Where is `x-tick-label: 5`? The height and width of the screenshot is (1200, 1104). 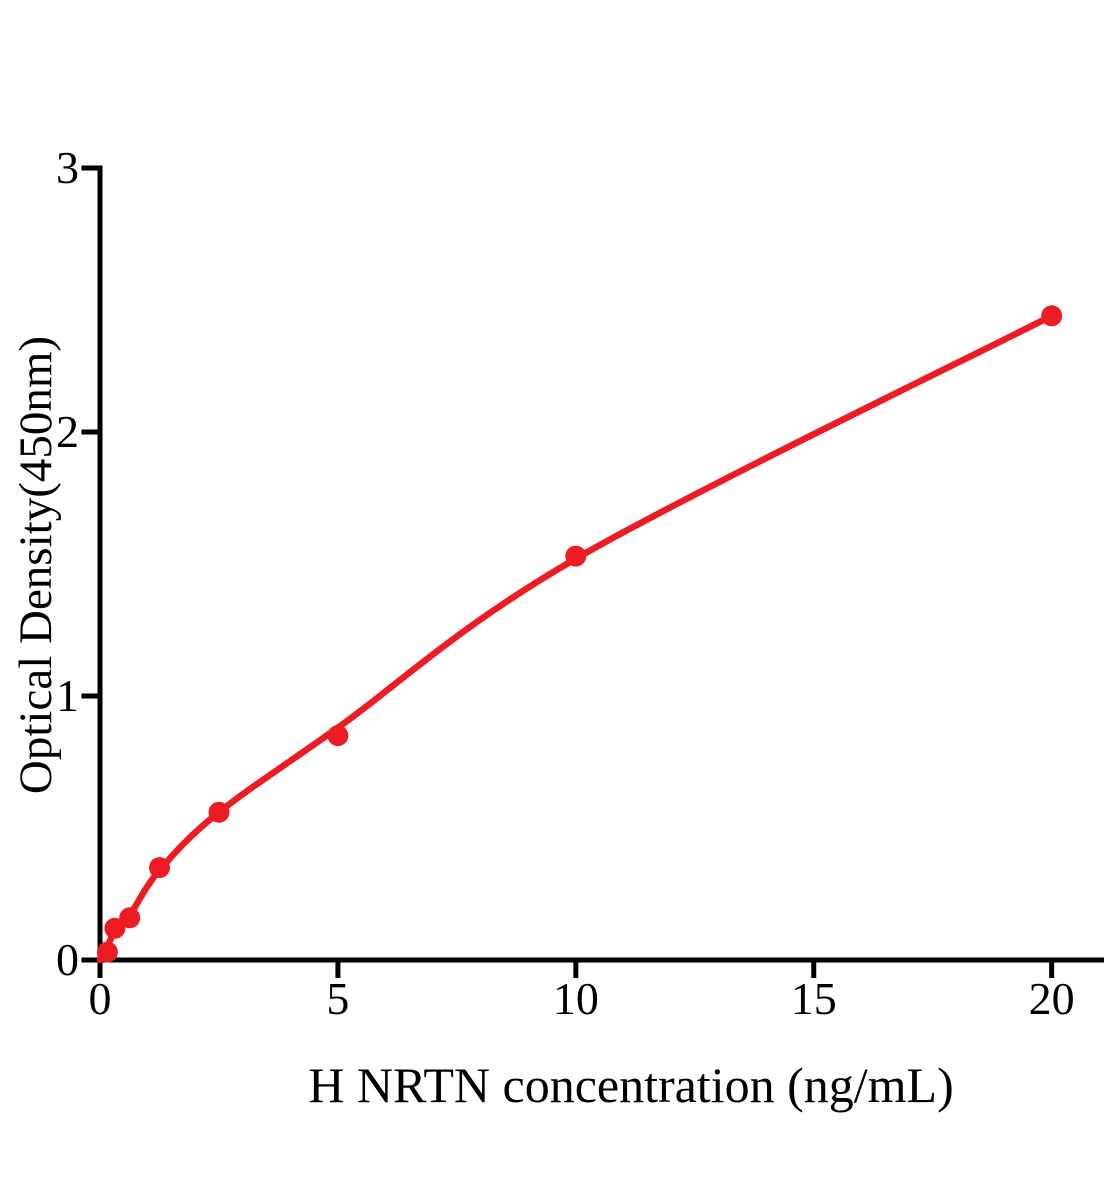
x-tick-label: 5 is located at coordinates (337, 998).